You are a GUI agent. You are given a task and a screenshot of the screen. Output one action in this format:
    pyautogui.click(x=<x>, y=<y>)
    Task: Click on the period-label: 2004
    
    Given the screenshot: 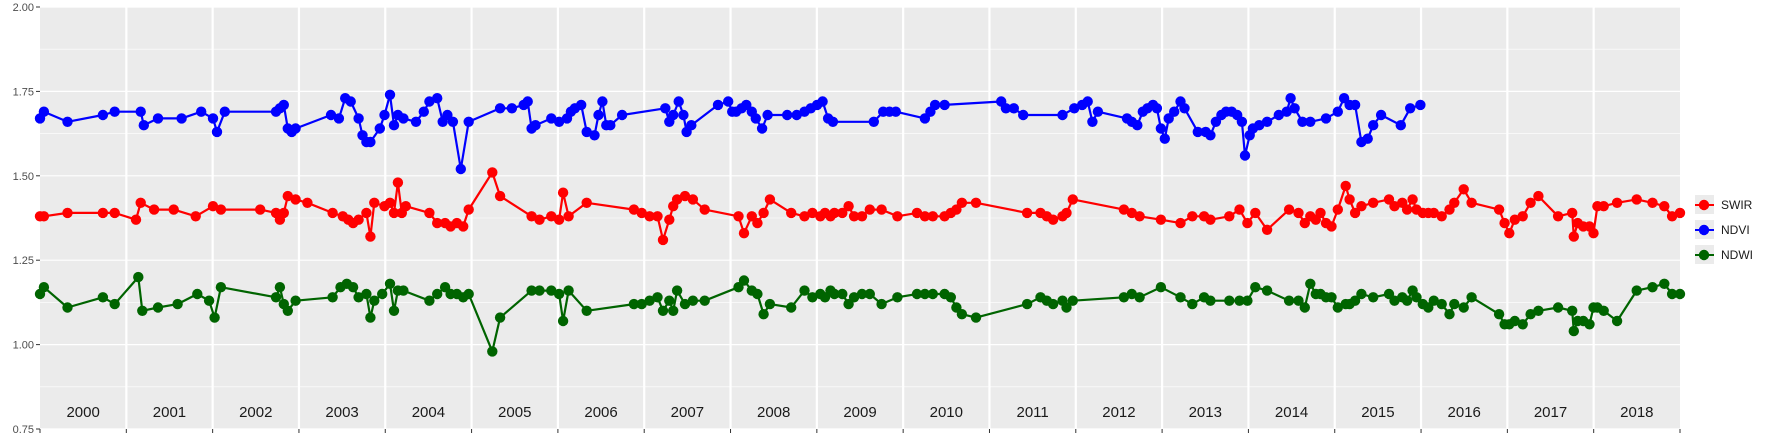 What is the action you would take?
    pyautogui.click(x=428, y=412)
    